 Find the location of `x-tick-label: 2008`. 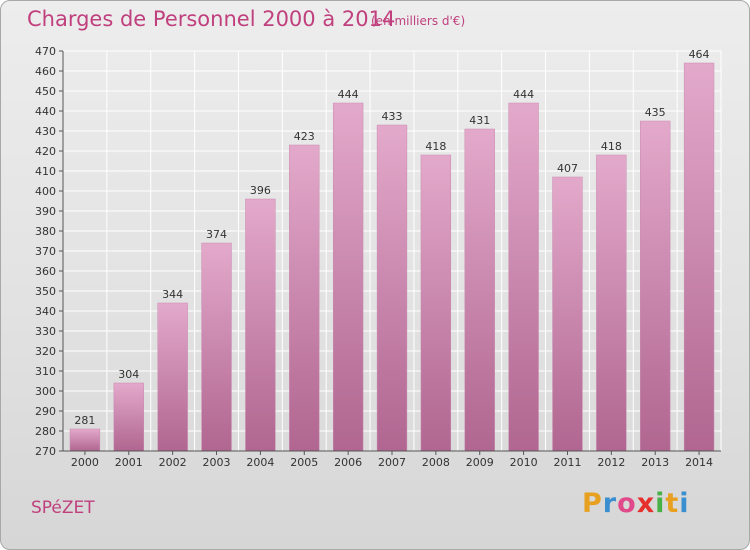

x-tick-label: 2008 is located at coordinates (436, 462).